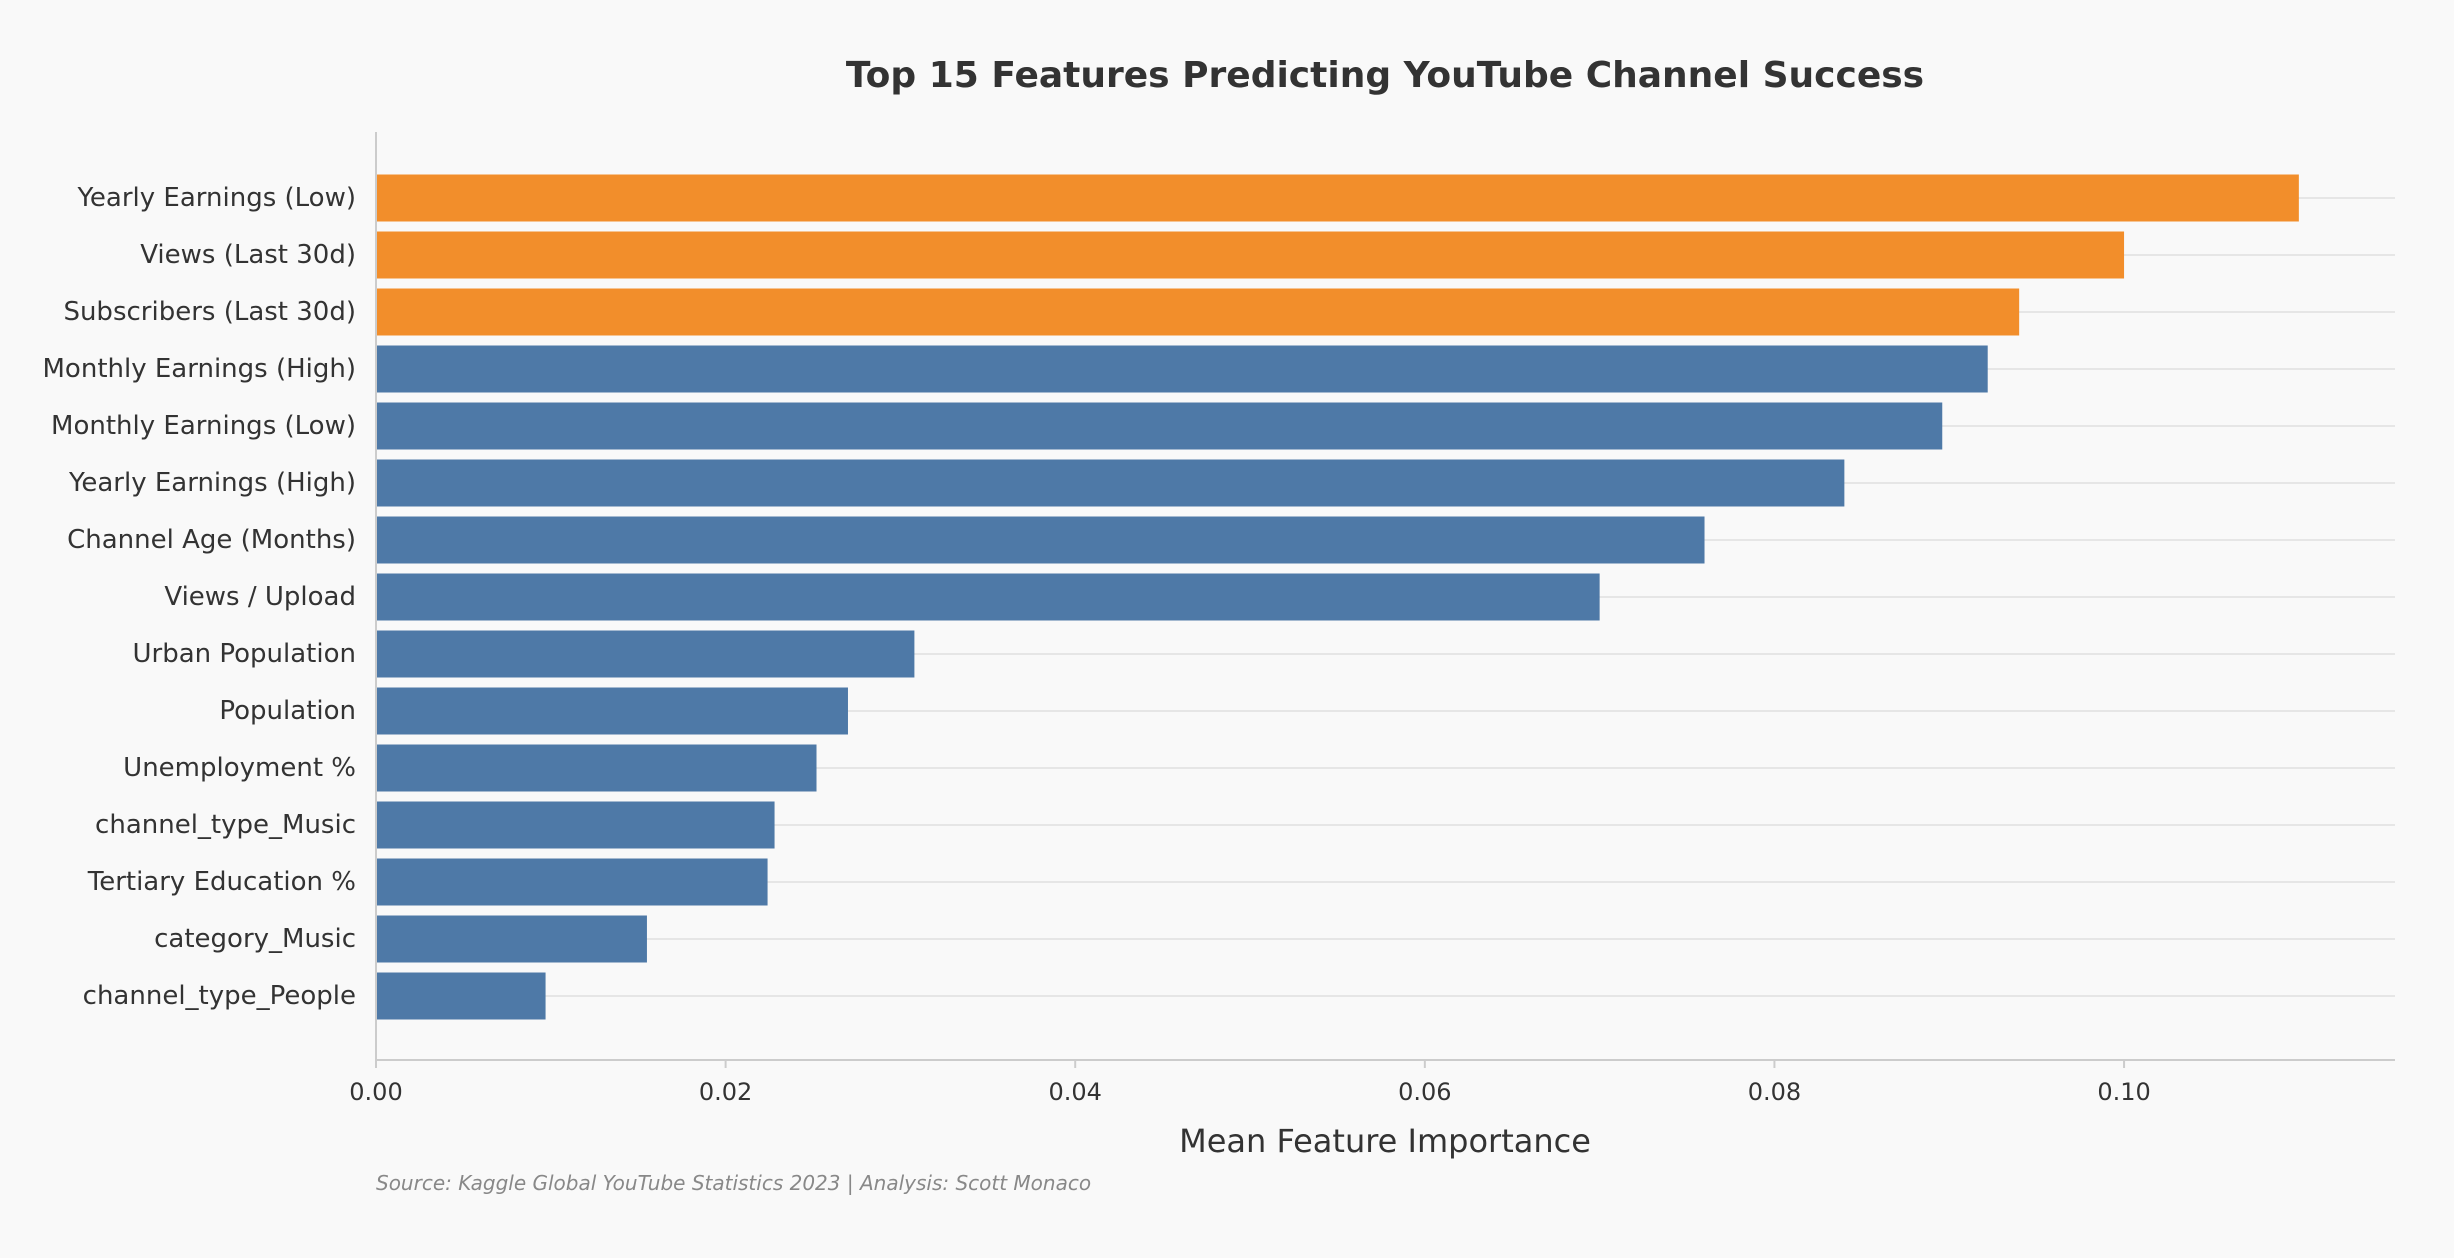 The width and height of the screenshot is (2454, 1258). Describe the element at coordinates (1774, 1092) in the screenshot. I see `x-tick-label: 0.08` at that location.